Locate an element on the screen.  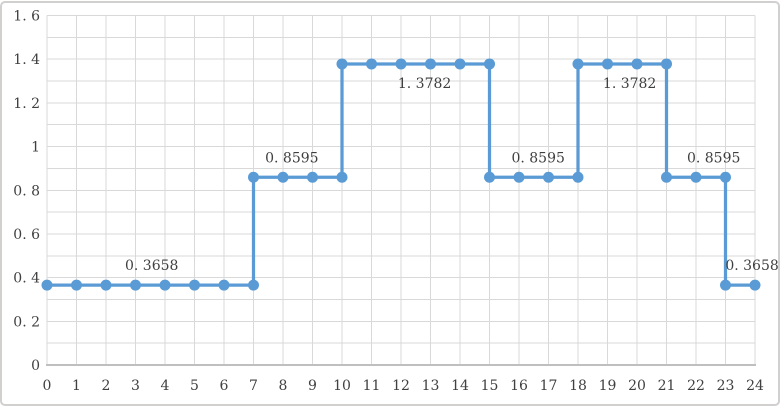
x-tick-label: 11 is located at coordinates (372, 386).